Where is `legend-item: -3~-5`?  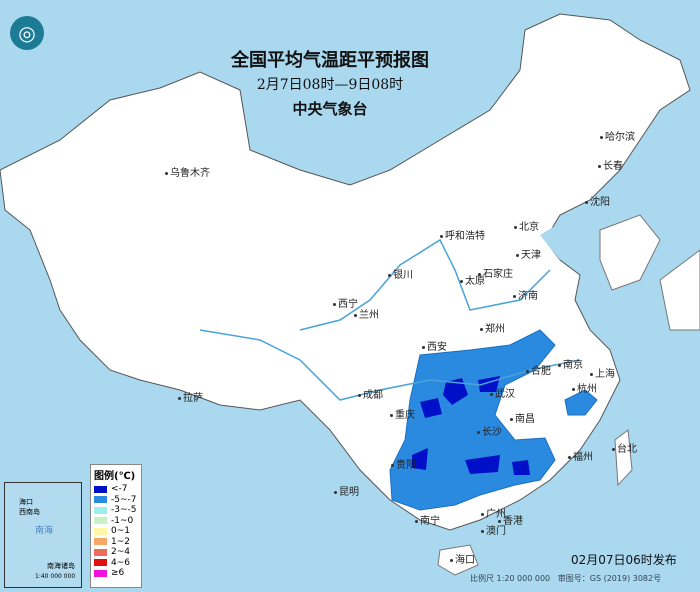 legend-item: -3~-5 is located at coordinates (116, 510).